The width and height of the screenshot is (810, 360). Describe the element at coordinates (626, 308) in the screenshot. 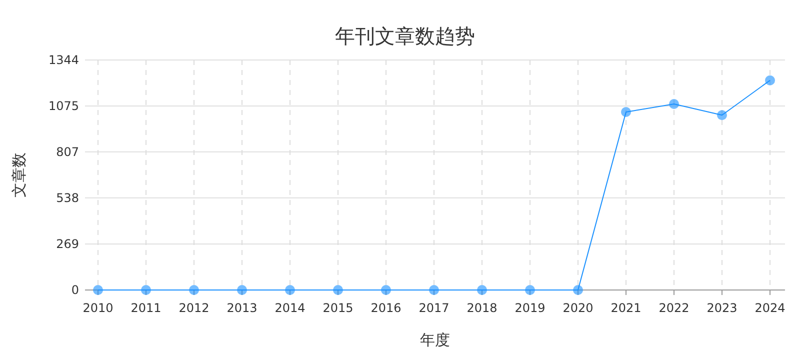

I see `x-tick-label: 2021` at that location.